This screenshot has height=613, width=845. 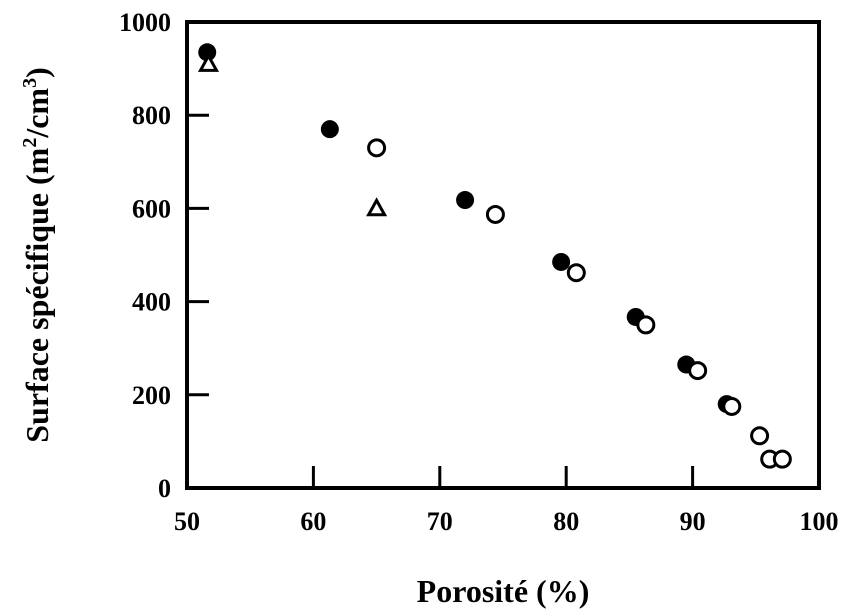 What do you see at coordinates (145, 22) in the screenshot?
I see `y-tick-label: 1000` at bounding box center [145, 22].